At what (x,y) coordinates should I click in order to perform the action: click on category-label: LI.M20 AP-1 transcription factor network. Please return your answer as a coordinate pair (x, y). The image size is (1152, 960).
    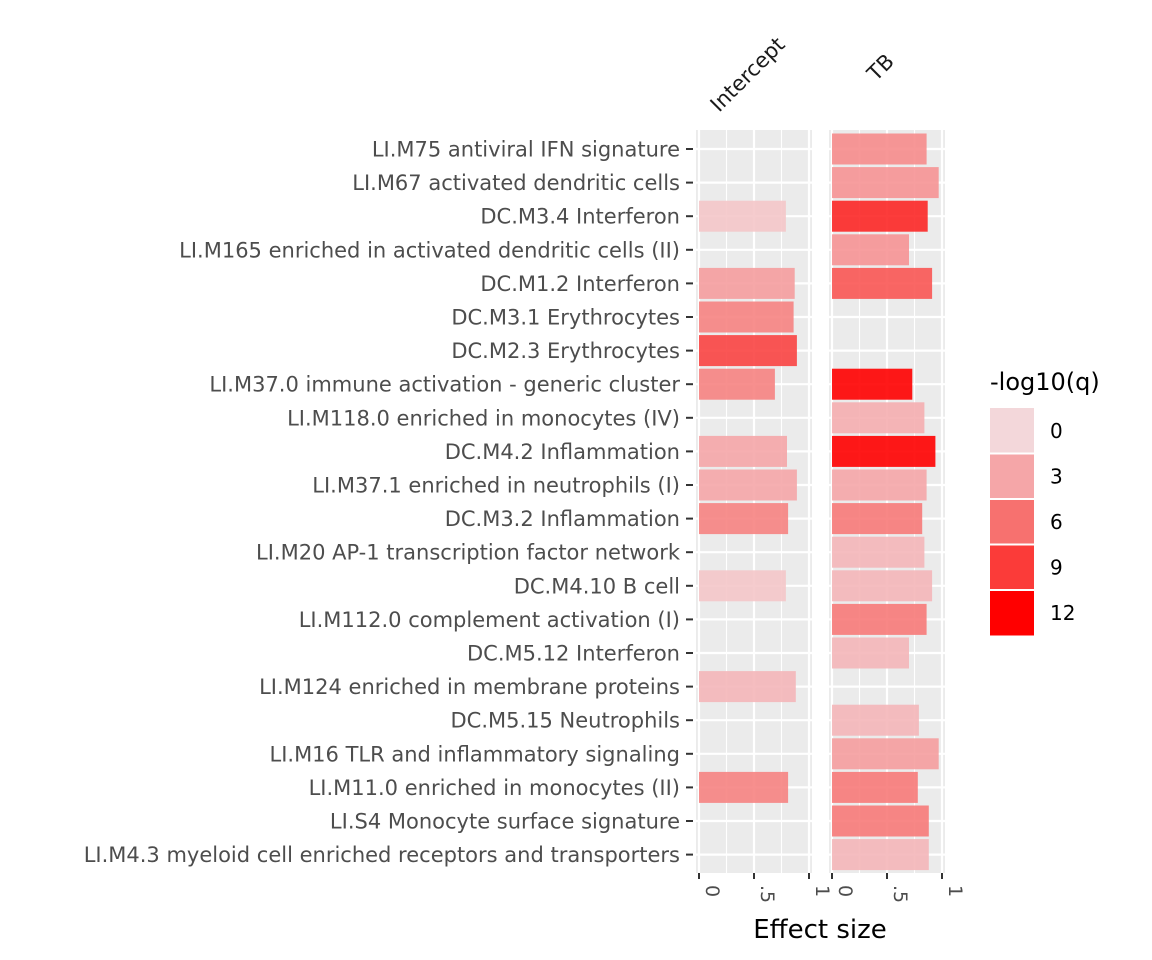
    Looking at the image, I should click on (468, 553).